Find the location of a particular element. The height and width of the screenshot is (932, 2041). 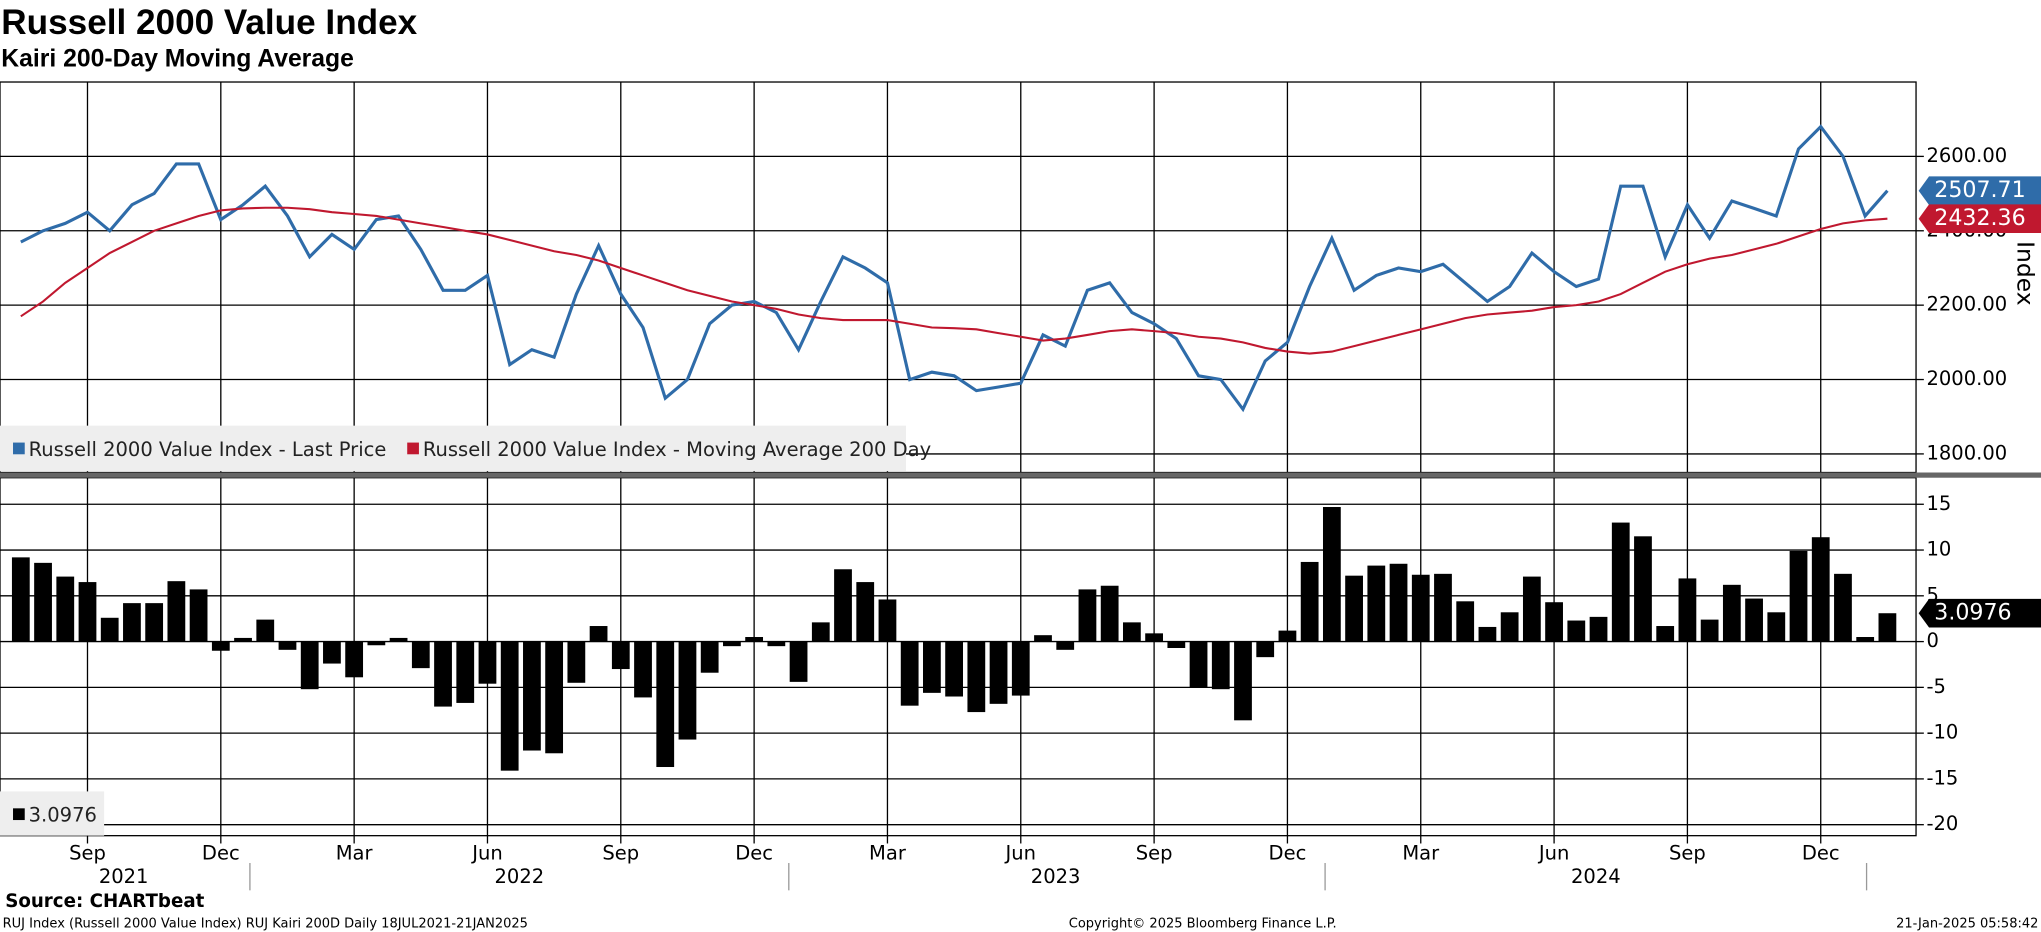

y-tick-label: -10 is located at coordinates (1942, 732).